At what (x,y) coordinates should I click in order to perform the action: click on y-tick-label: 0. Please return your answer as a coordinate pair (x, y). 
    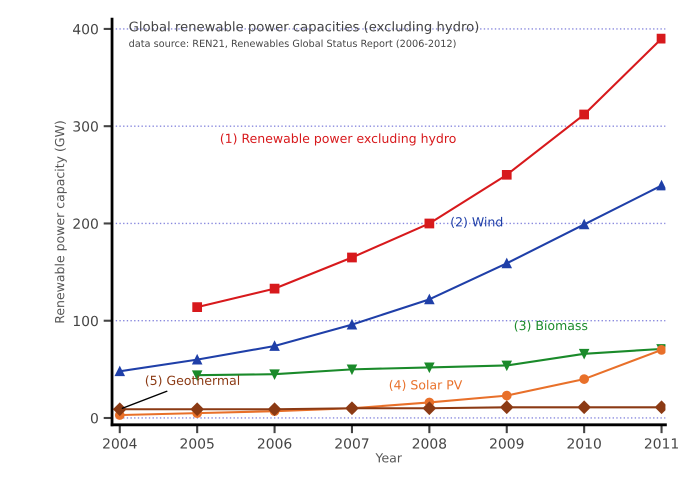
    Looking at the image, I should click on (94, 418).